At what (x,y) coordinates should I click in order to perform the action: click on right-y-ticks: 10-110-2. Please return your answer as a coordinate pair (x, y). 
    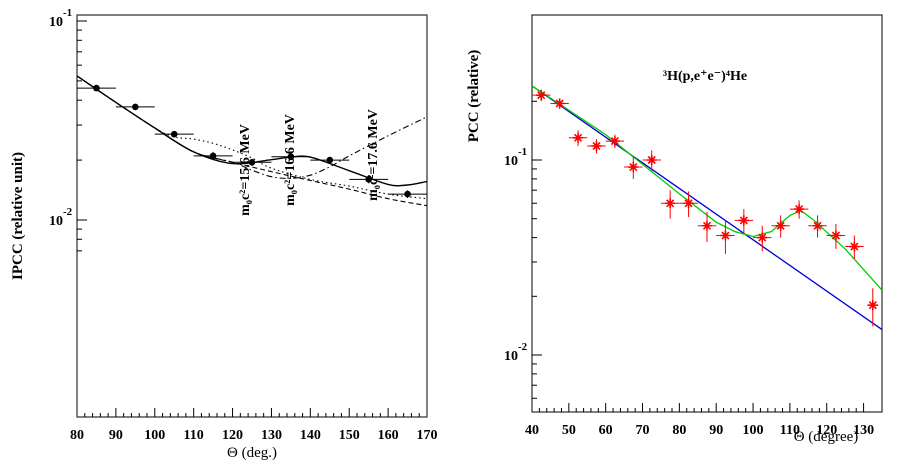
    Looking at the image, I should click on (523, 249).